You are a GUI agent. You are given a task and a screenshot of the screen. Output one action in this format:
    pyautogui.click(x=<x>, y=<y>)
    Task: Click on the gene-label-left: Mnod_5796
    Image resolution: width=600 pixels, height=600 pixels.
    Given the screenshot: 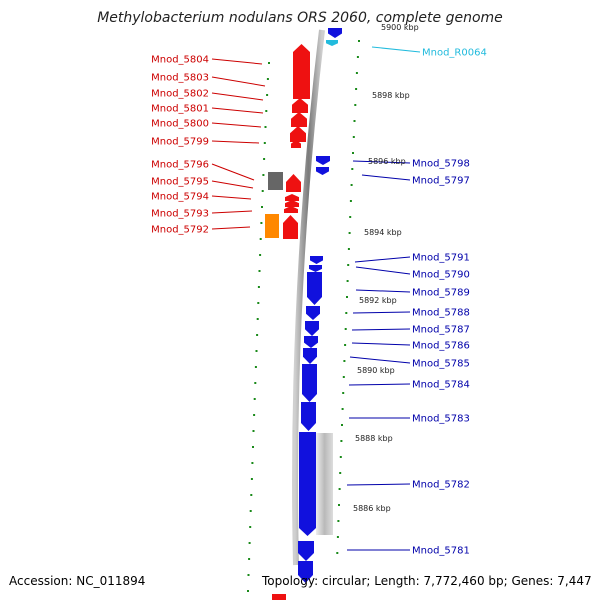 What is the action you would take?
    pyautogui.click(x=180, y=165)
    